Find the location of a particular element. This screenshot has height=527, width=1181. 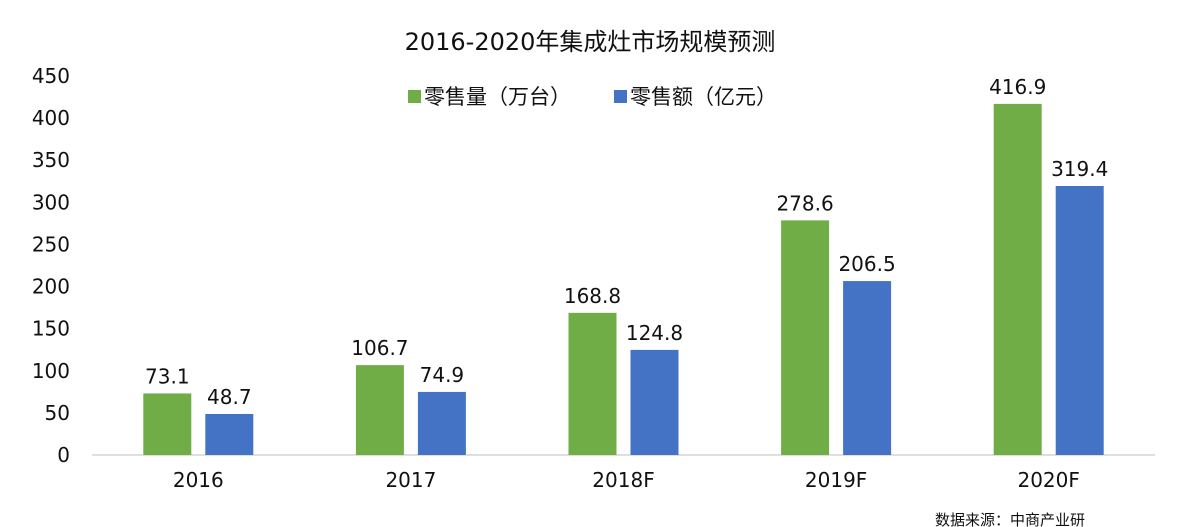

legend-label-retail-volume: 零售量（万台） is located at coordinates (497, 97).